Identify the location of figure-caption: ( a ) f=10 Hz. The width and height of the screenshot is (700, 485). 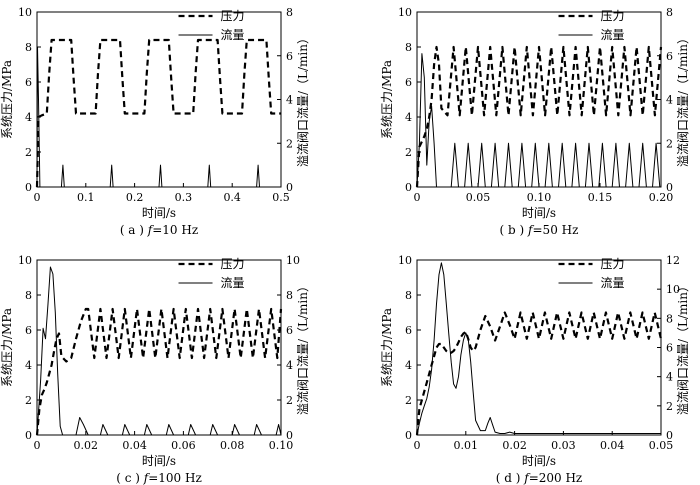
(159, 230).